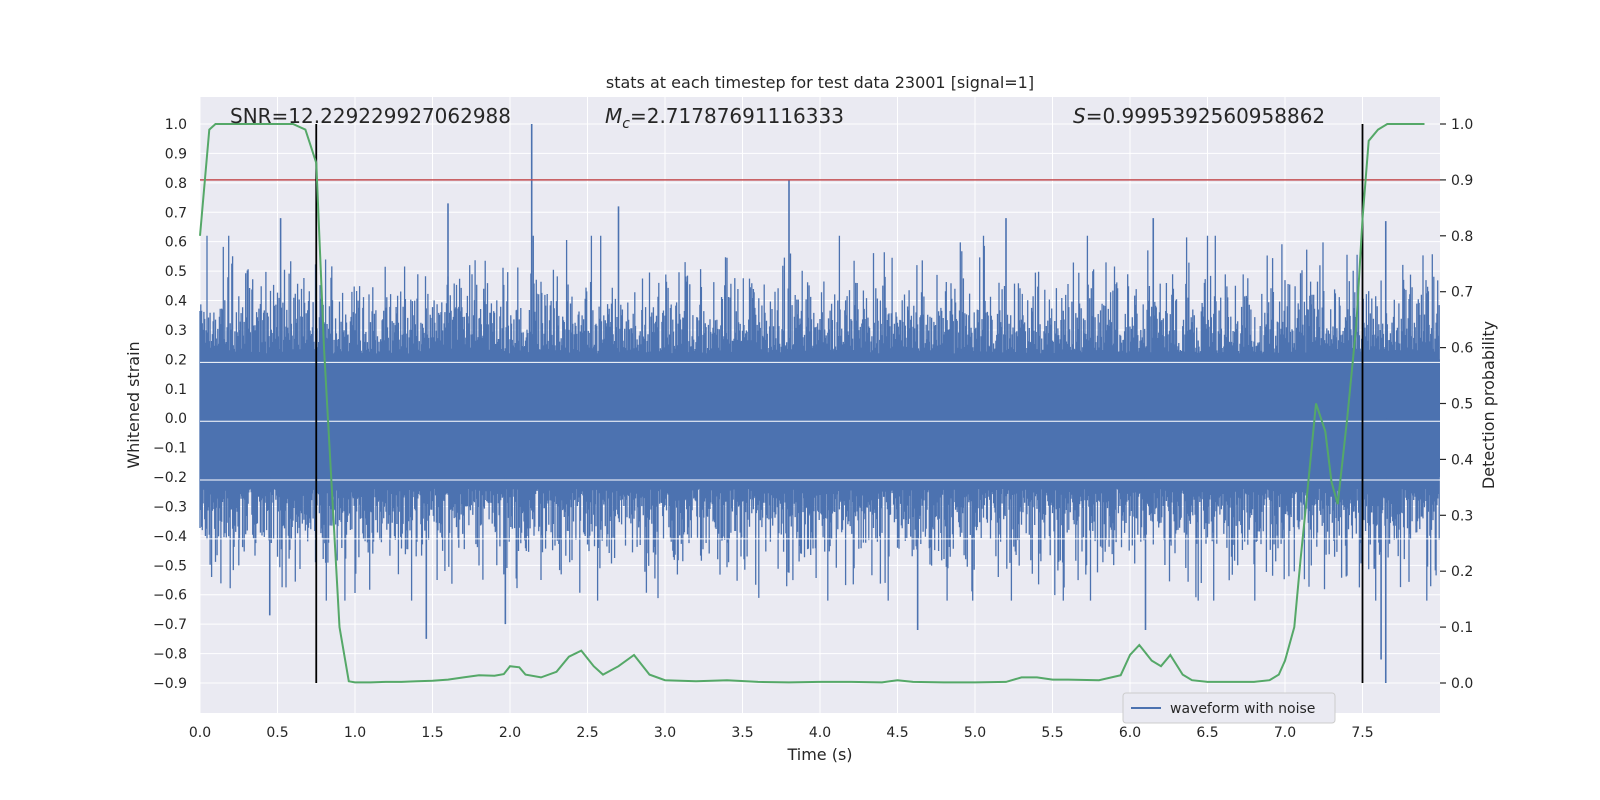  I want to click on y-tick-label: 0.4, so click(176, 302).